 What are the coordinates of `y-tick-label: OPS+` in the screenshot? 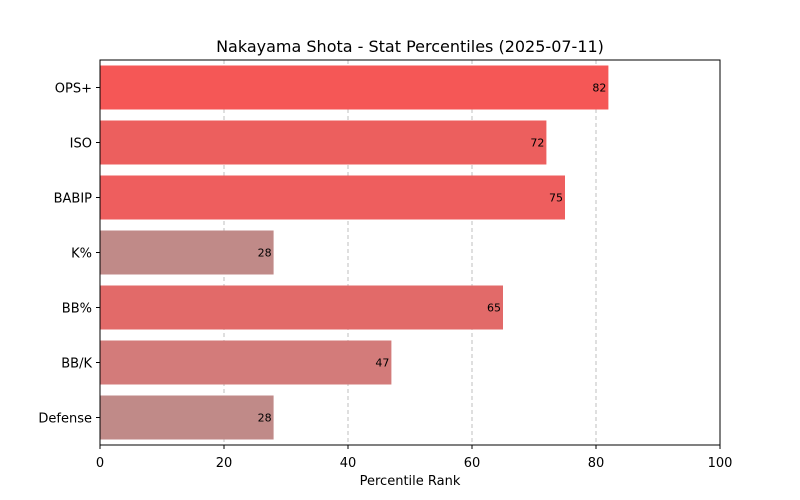 It's located at (73, 89).